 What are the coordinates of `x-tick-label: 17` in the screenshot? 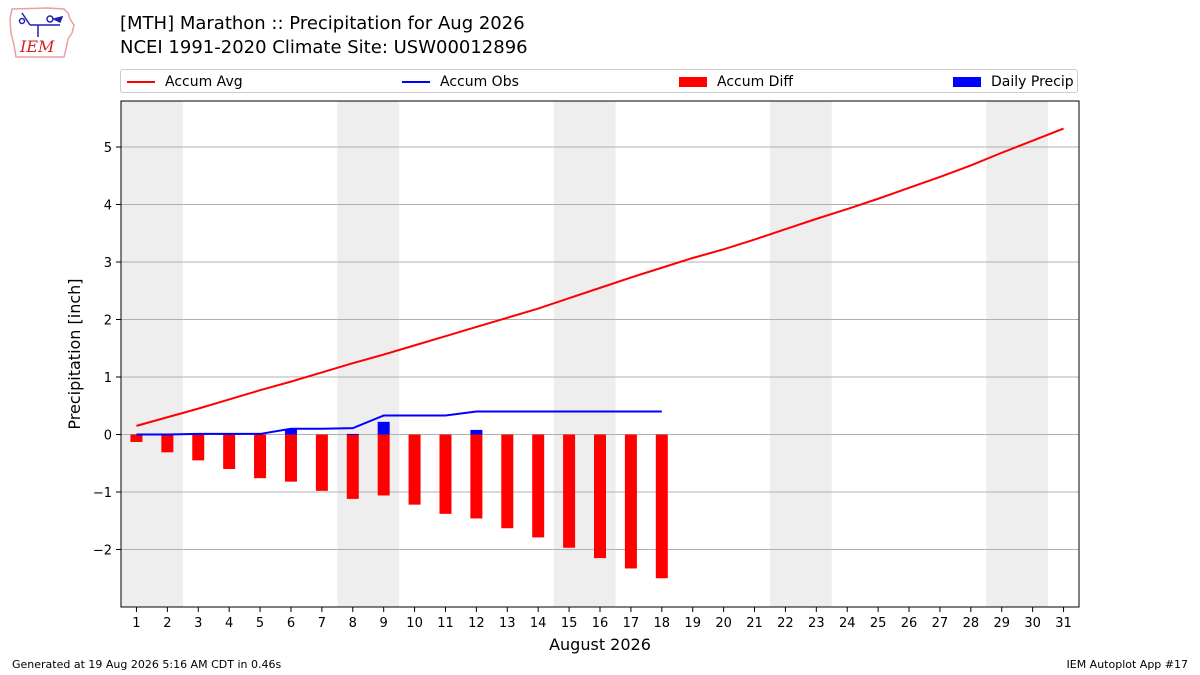 It's located at (631, 623).